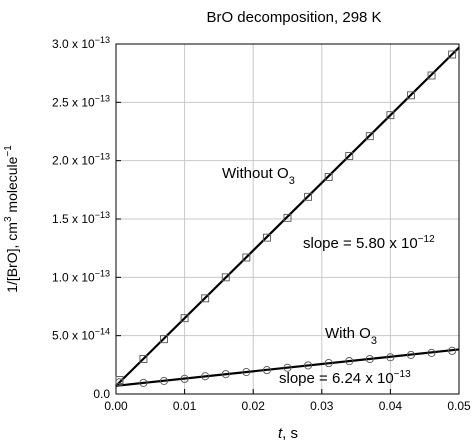 The height and width of the screenshot is (444, 473). I want to click on y-tick-label: 2.5 x 10⁻¹³, so click(81, 101).